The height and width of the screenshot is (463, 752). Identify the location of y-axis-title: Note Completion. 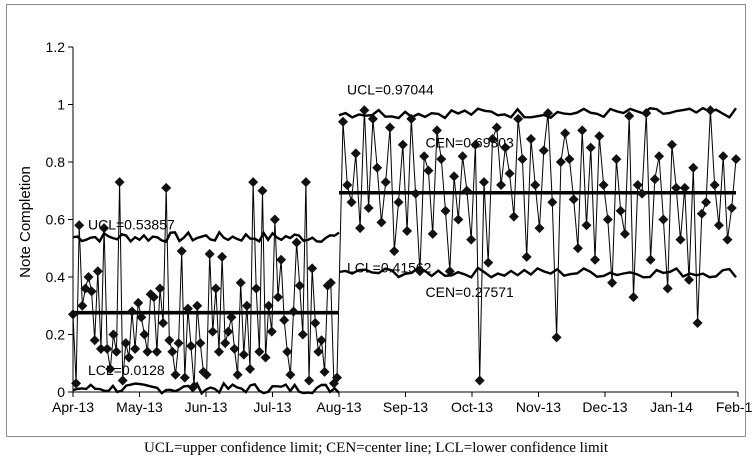
(25, 222).